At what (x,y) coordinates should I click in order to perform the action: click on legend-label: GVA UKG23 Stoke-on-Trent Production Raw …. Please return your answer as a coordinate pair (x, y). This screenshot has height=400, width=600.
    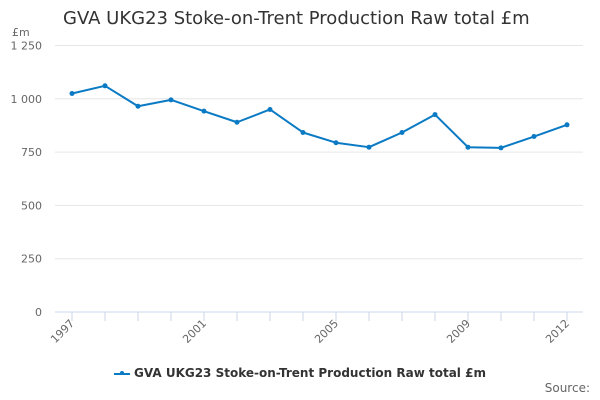
    Looking at the image, I should click on (310, 373).